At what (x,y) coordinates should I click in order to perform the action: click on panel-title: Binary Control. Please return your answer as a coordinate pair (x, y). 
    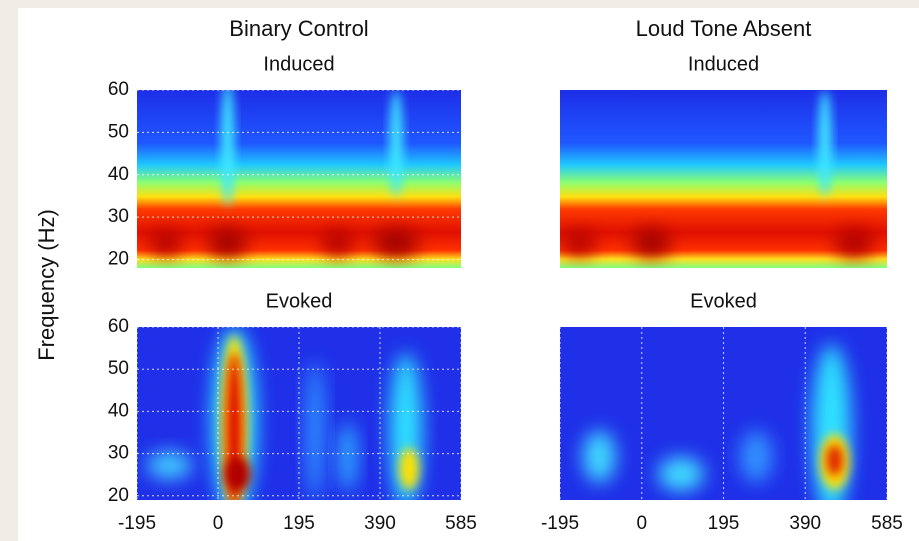
    Looking at the image, I should click on (298, 28).